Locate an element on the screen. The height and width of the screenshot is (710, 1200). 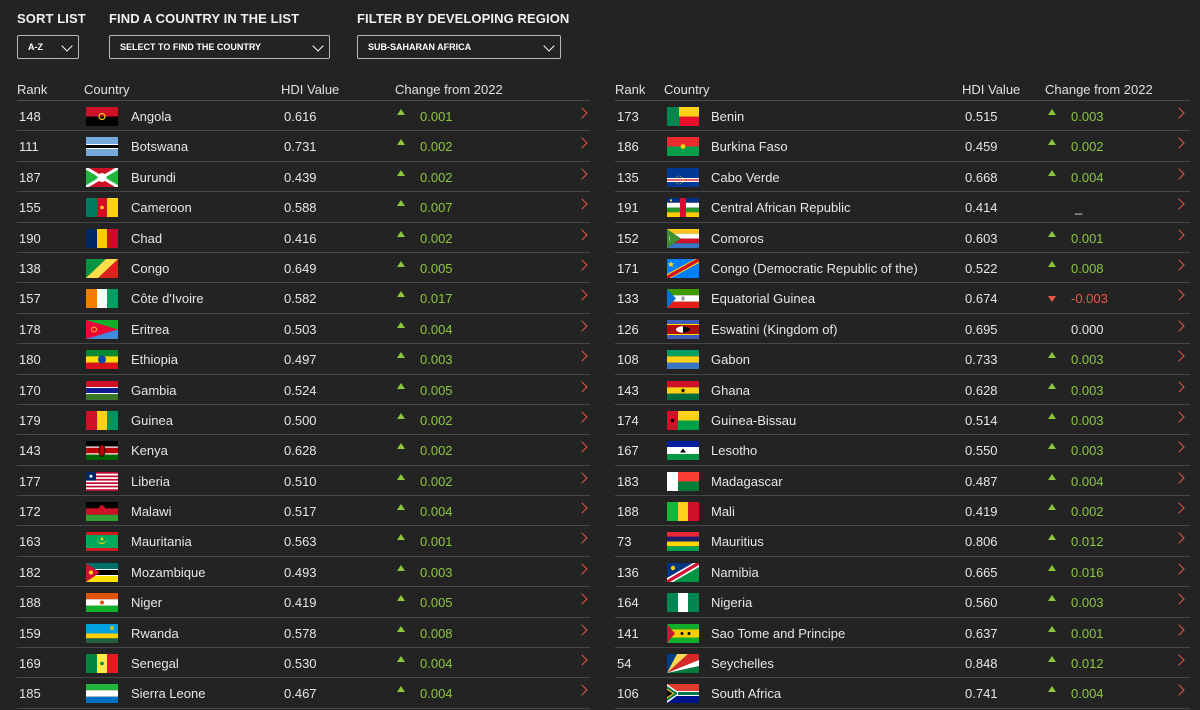
change-cell: 0.002 is located at coordinates (1087, 147).